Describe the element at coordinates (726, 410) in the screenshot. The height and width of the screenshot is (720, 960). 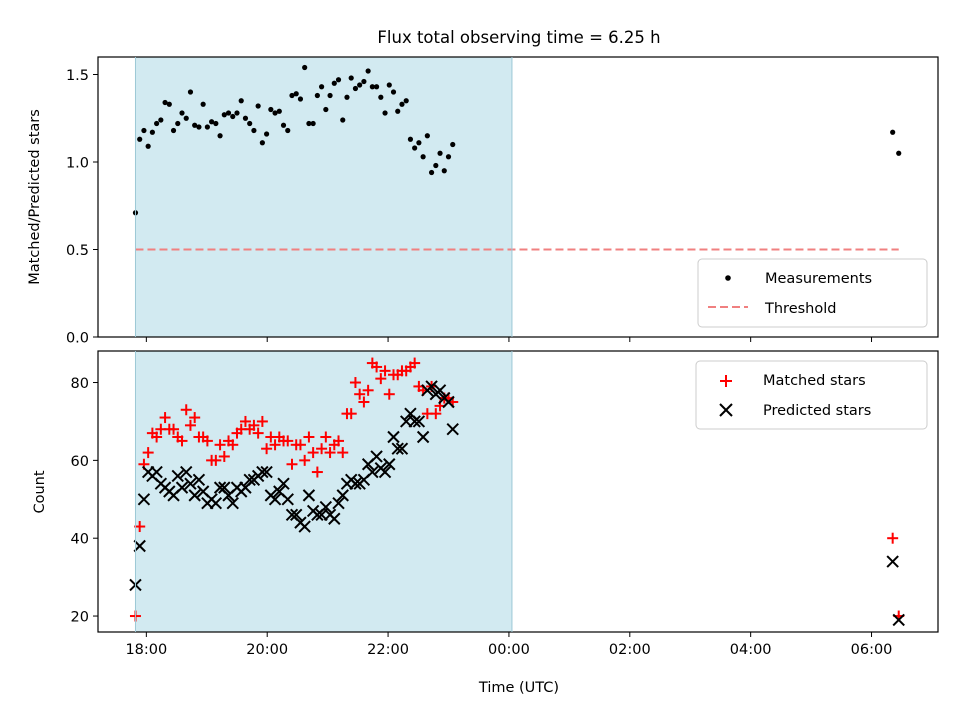
I see `legend-marker-predicted` at that location.